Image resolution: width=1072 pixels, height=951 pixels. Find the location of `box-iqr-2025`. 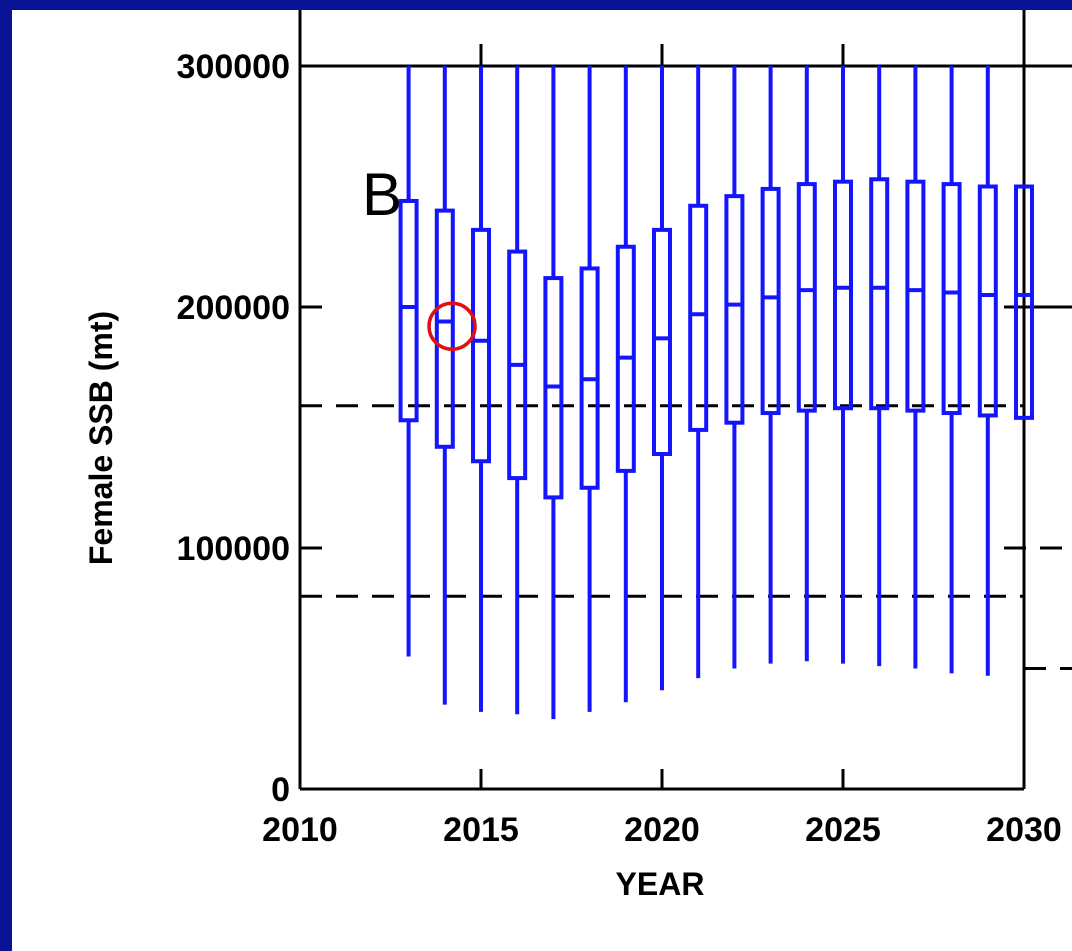

box-iqr-2025 is located at coordinates (843, 295).